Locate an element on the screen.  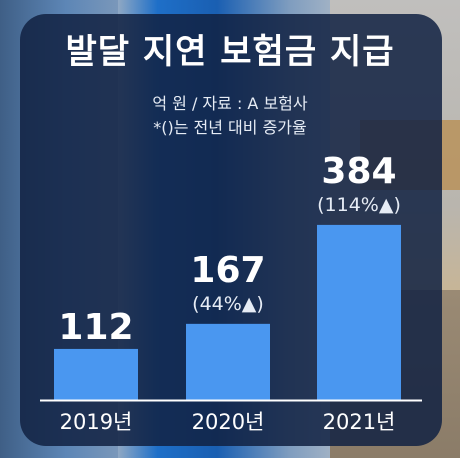
chart-title: 발달 지연 보험금 지급 is located at coordinates (230, 52).